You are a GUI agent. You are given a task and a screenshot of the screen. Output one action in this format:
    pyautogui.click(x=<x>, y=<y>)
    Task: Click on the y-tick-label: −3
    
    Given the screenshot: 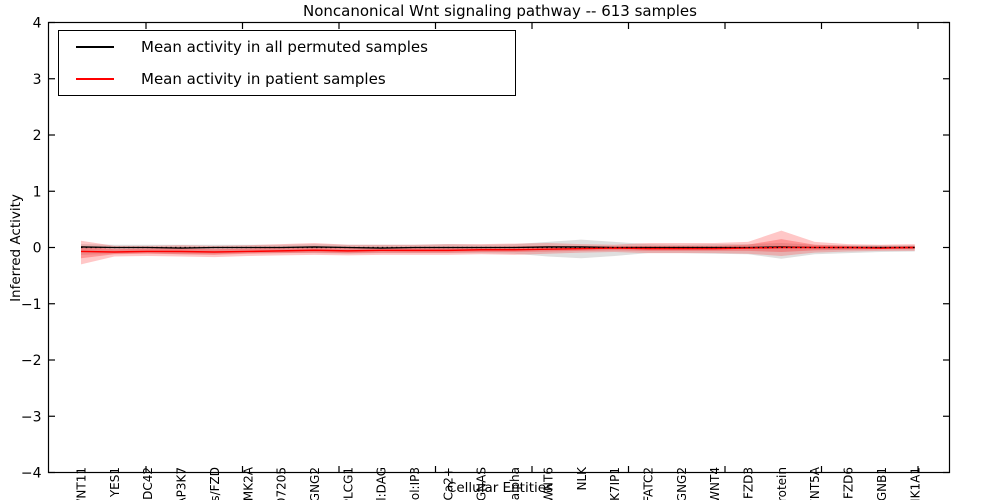 What is the action you would take?
    pyautogui.click(x=31, y=417)
    